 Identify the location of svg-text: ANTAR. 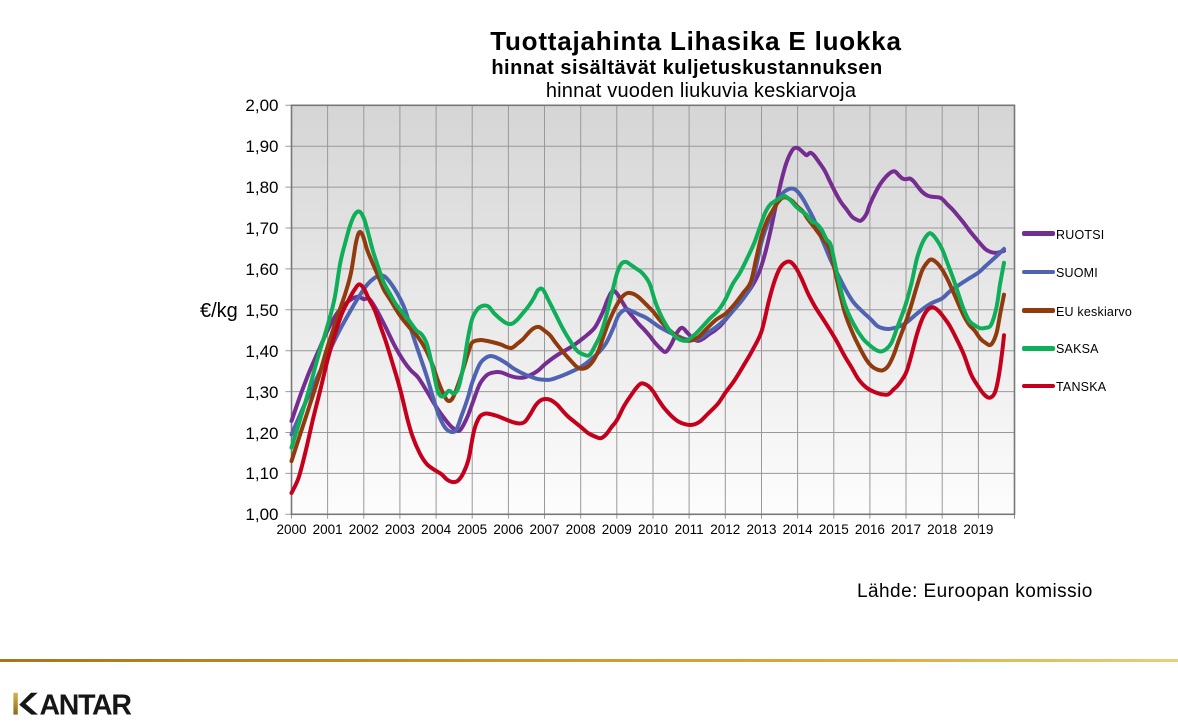
(86, 706).